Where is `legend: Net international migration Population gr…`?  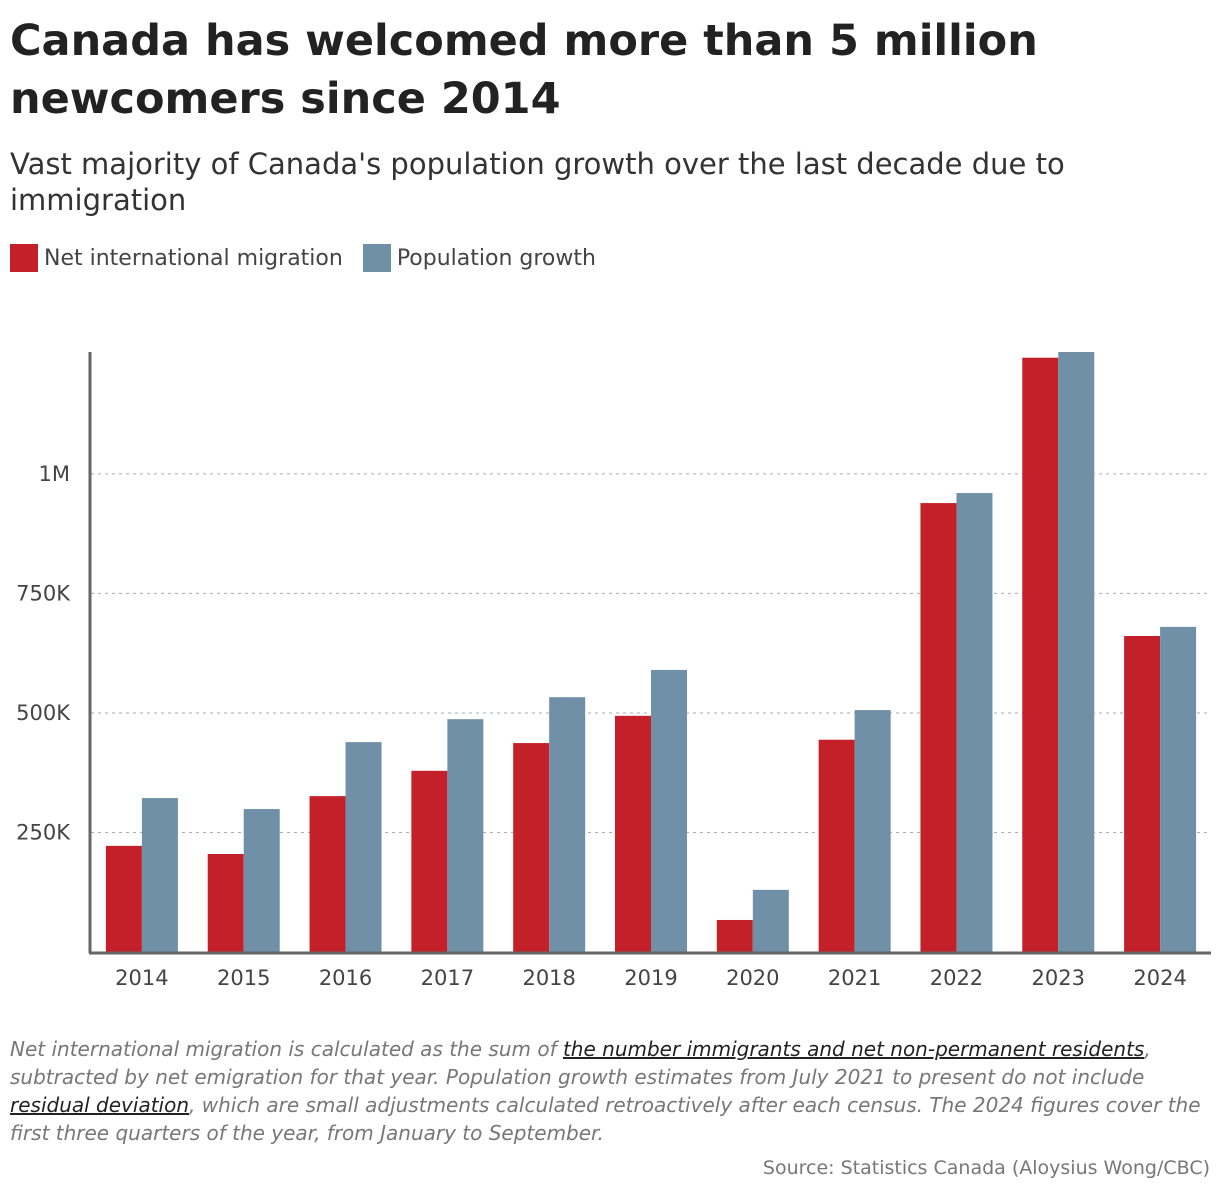
legend: Net international migration Population gr… is located at coordinates (303, 258).